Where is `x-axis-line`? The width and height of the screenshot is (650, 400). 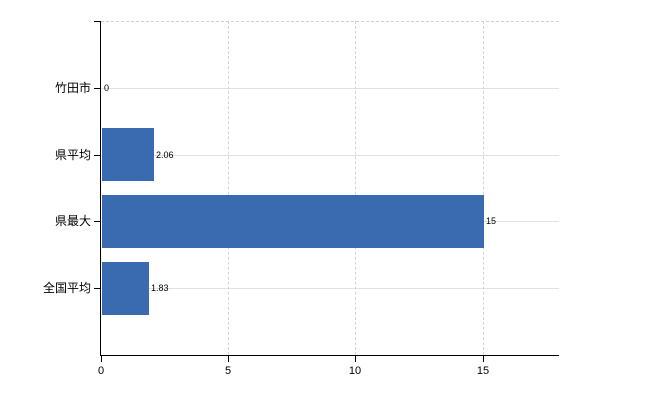 x-axis-line is located at coordinates (329, 355).